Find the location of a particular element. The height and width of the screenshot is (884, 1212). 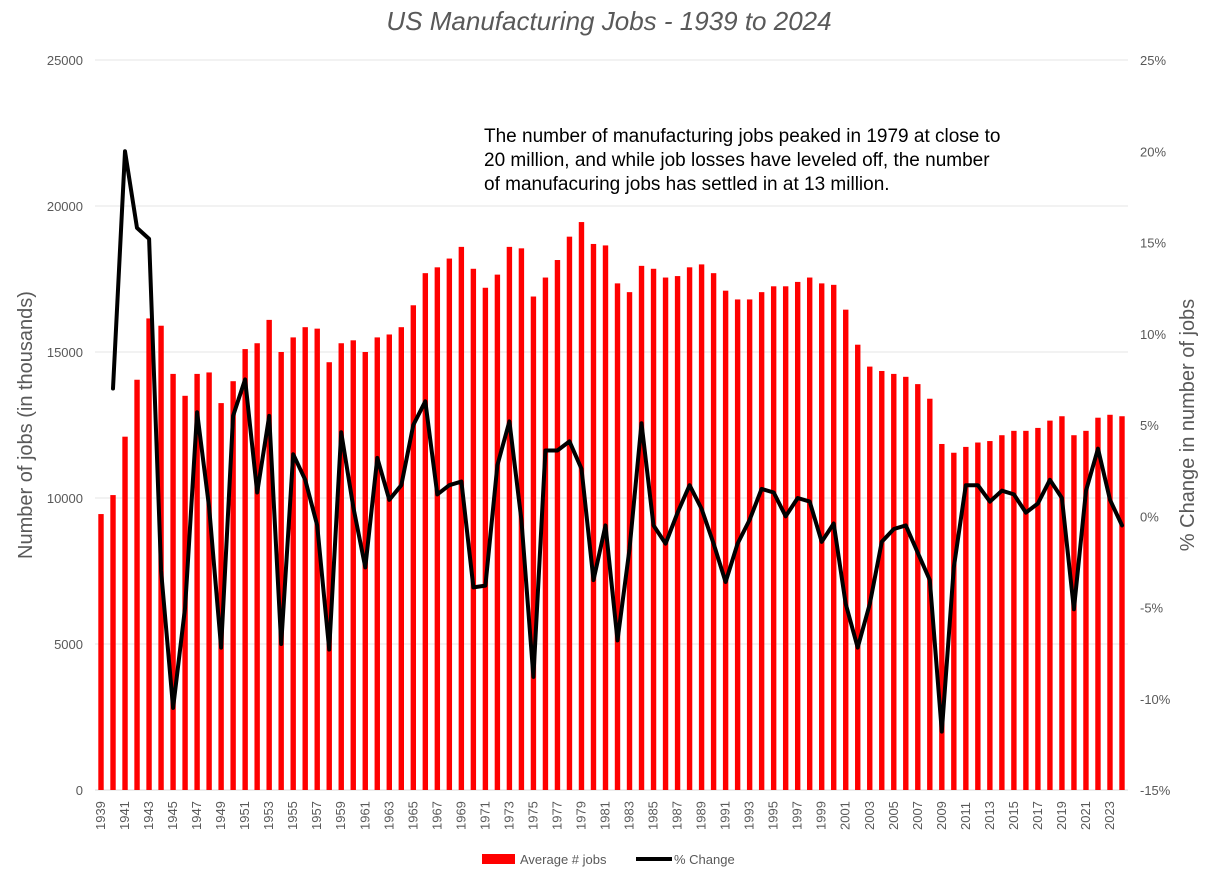

chart-title: US Manufacturing Jobs - 1939 to 2024 is located at coordinates (608, 21).